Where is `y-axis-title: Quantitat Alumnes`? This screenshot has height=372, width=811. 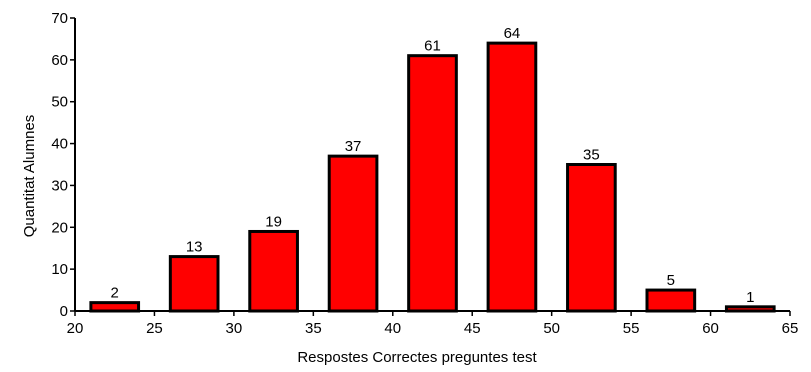
y-axis-title: Quantitat Alumnes is located at coordinates (29, 176).